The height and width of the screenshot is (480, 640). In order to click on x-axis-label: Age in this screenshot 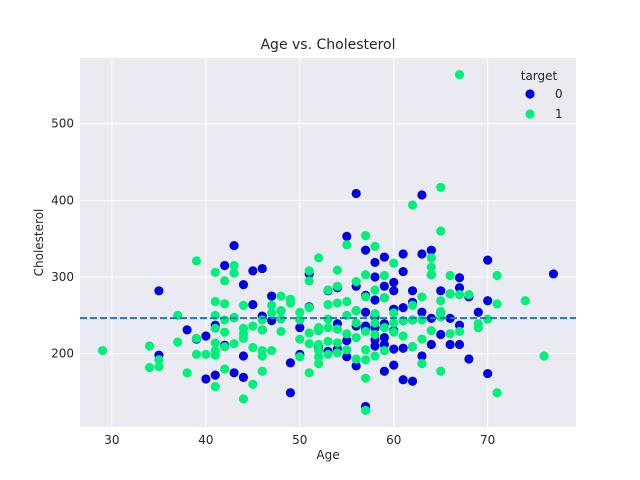, I will do `click(327, 455)`.